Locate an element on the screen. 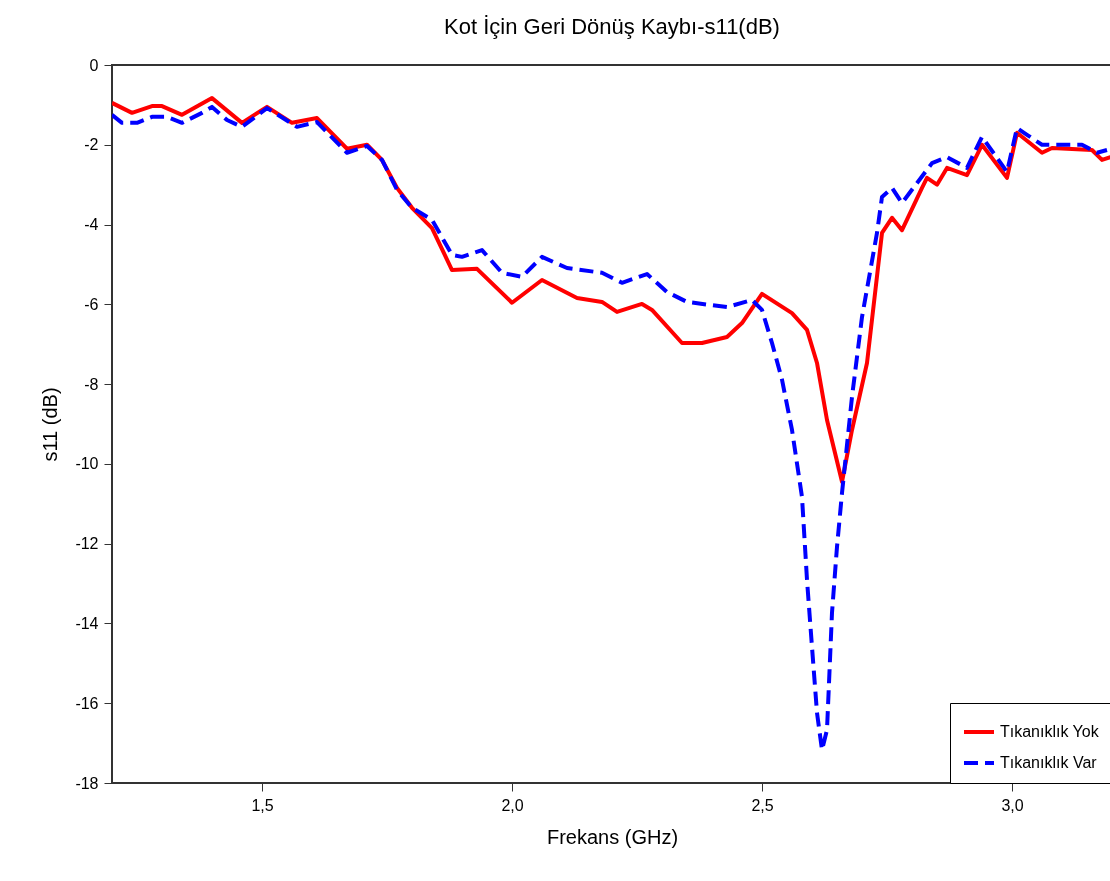  y-tick-label: -4 is located at coordinates (91, 225).